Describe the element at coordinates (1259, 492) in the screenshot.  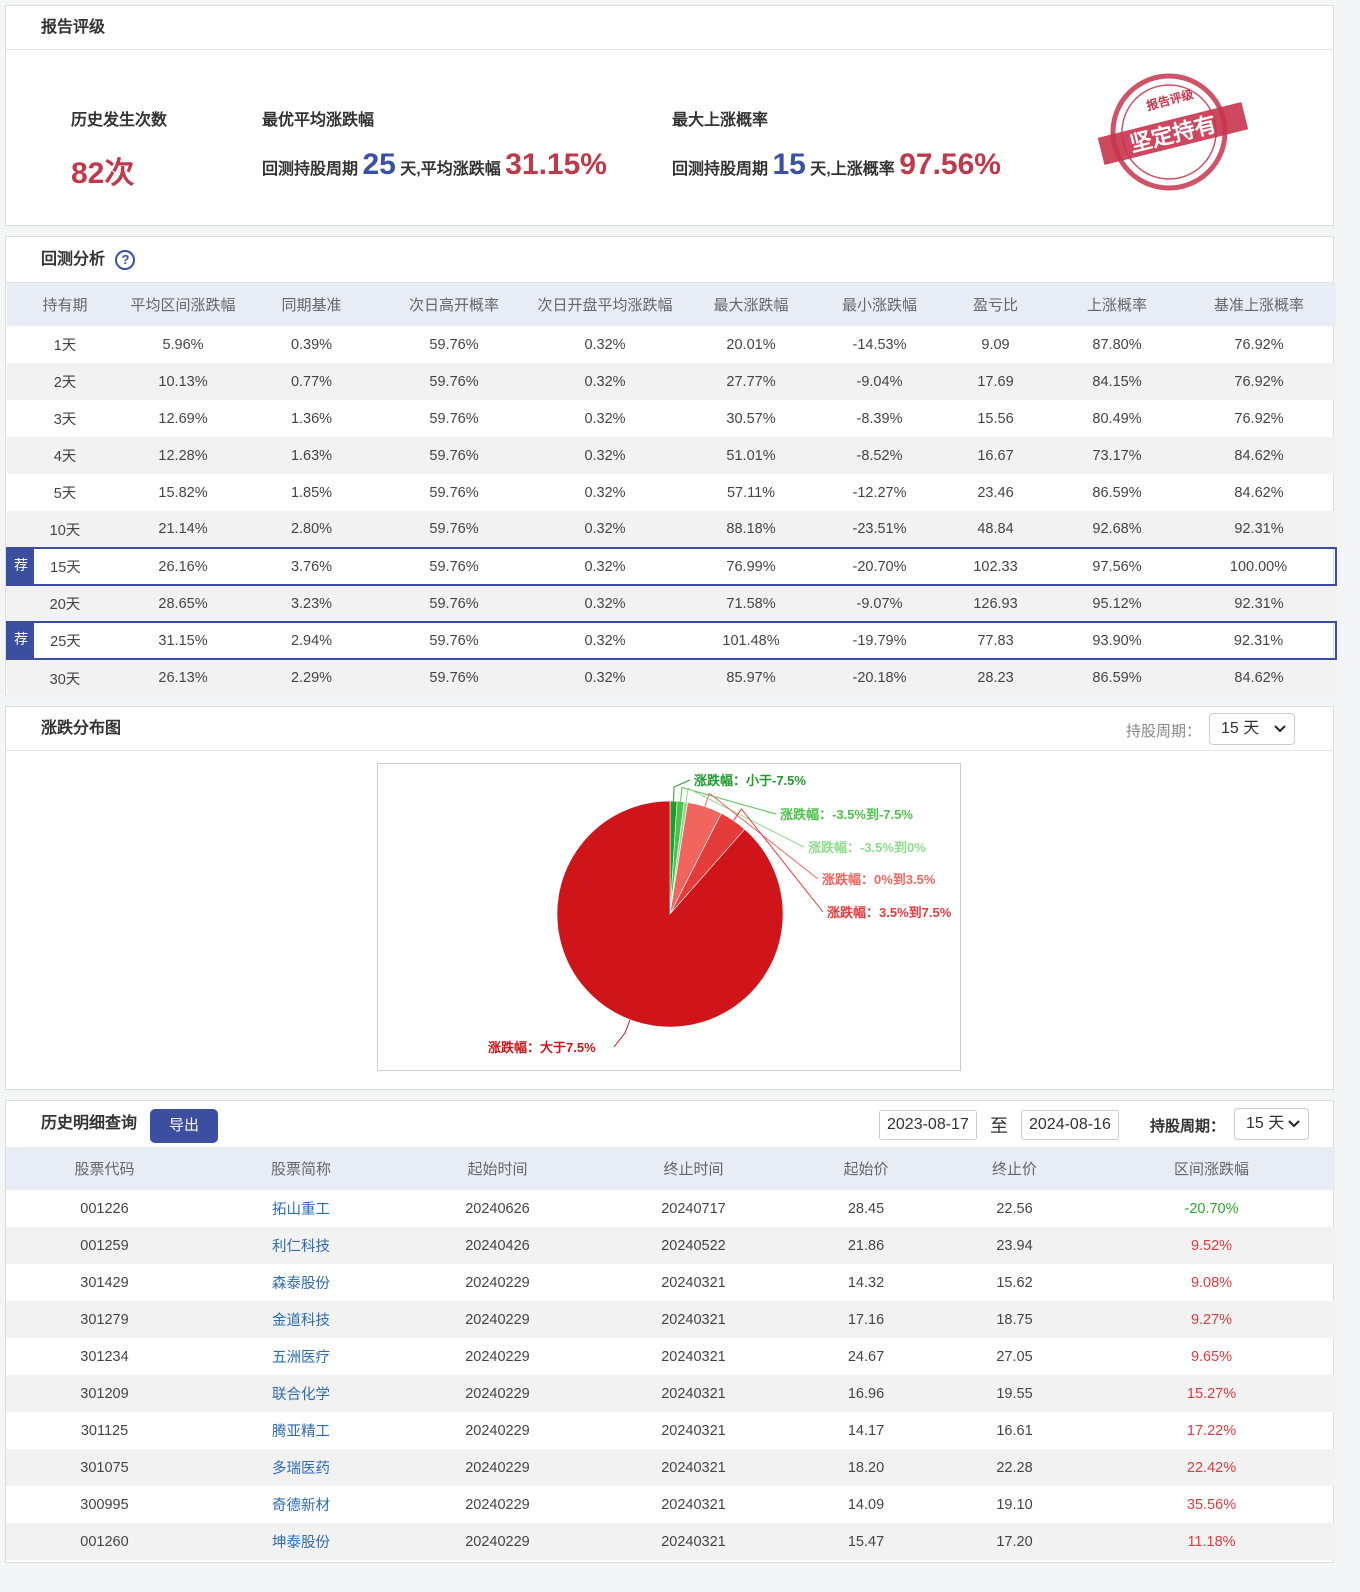
I see `cell: 84.62%` at that location.